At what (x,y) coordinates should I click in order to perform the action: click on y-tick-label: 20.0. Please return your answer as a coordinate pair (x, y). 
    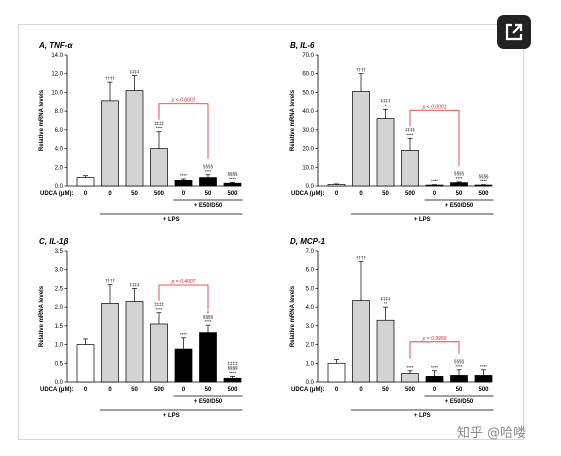
    Looking at the image, I should click on (308, 150).